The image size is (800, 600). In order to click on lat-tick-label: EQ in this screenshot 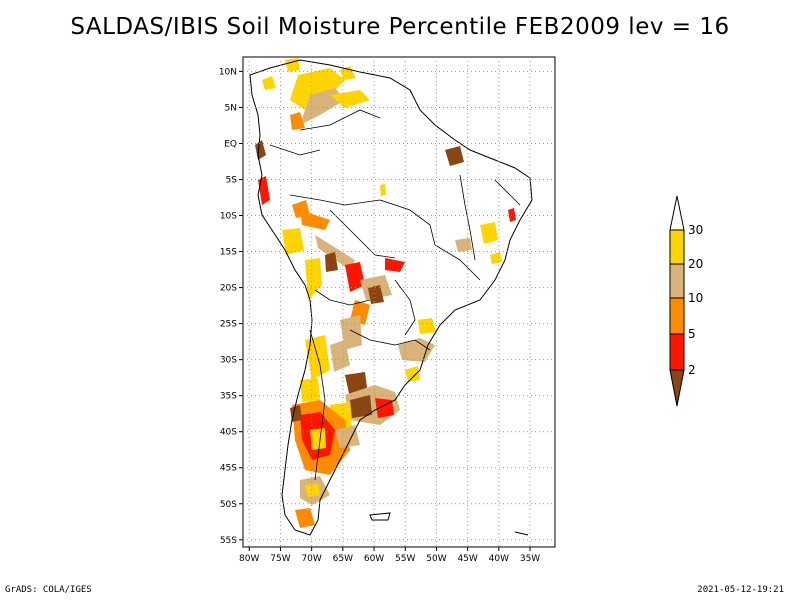, I will do `click(230, 144)`.